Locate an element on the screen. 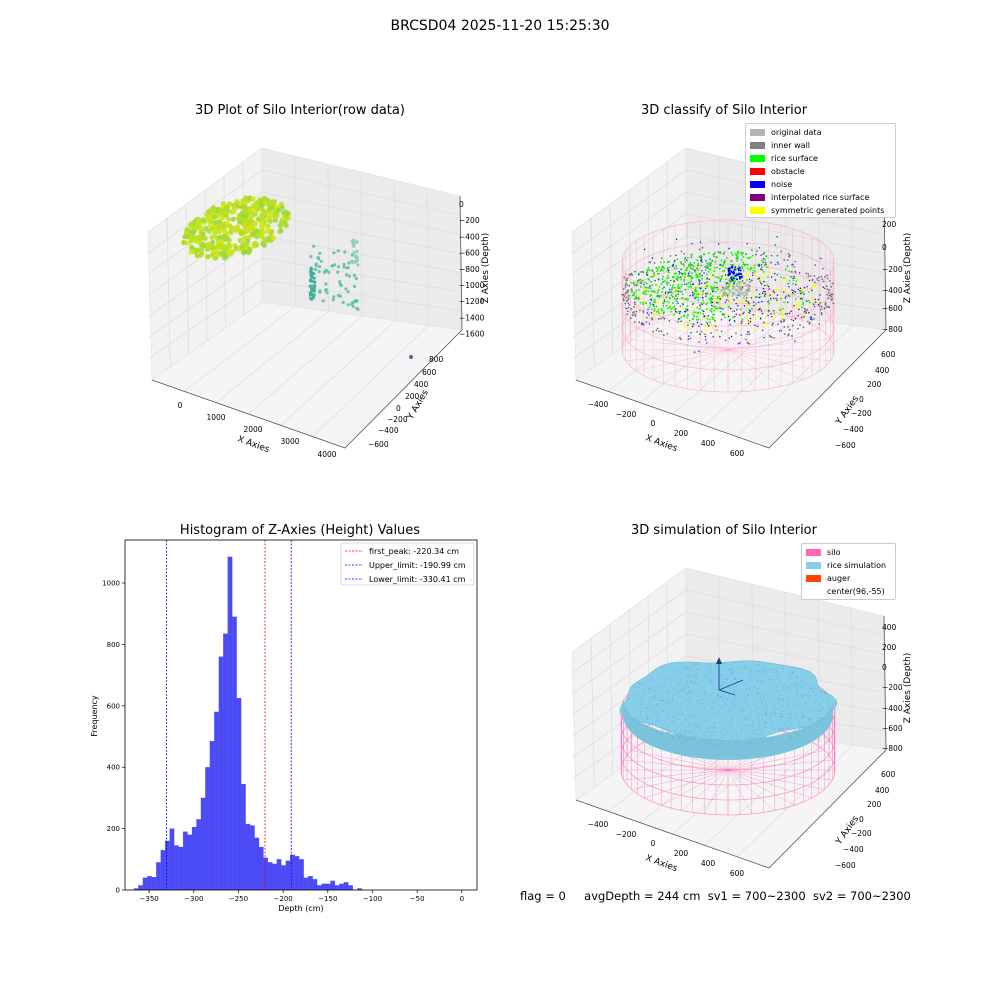 The height and width of the screenshot is (1000, 1000). legend-label: noise is located at coordinates (782, 184).